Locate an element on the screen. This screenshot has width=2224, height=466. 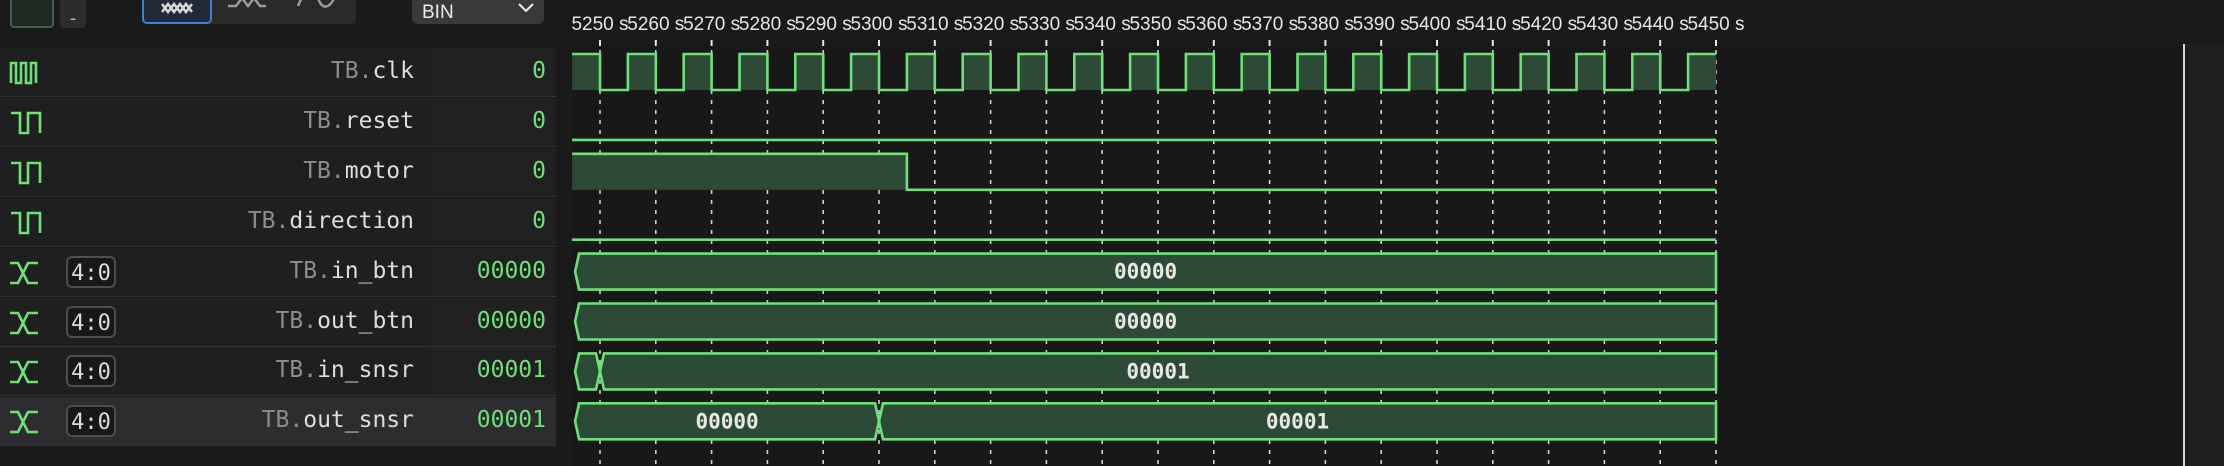
chevron-down-icon is located at coordinates (526, 8).